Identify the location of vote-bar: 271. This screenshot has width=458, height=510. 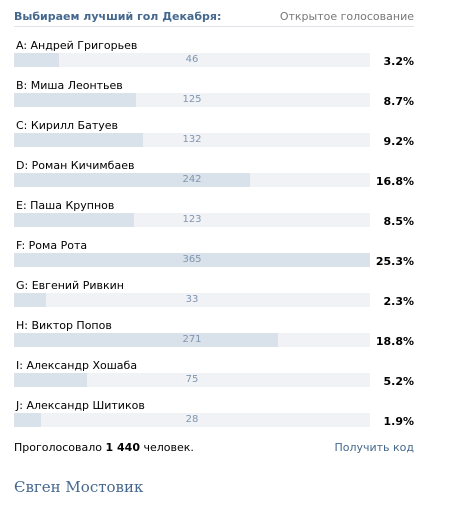
(192, 340).